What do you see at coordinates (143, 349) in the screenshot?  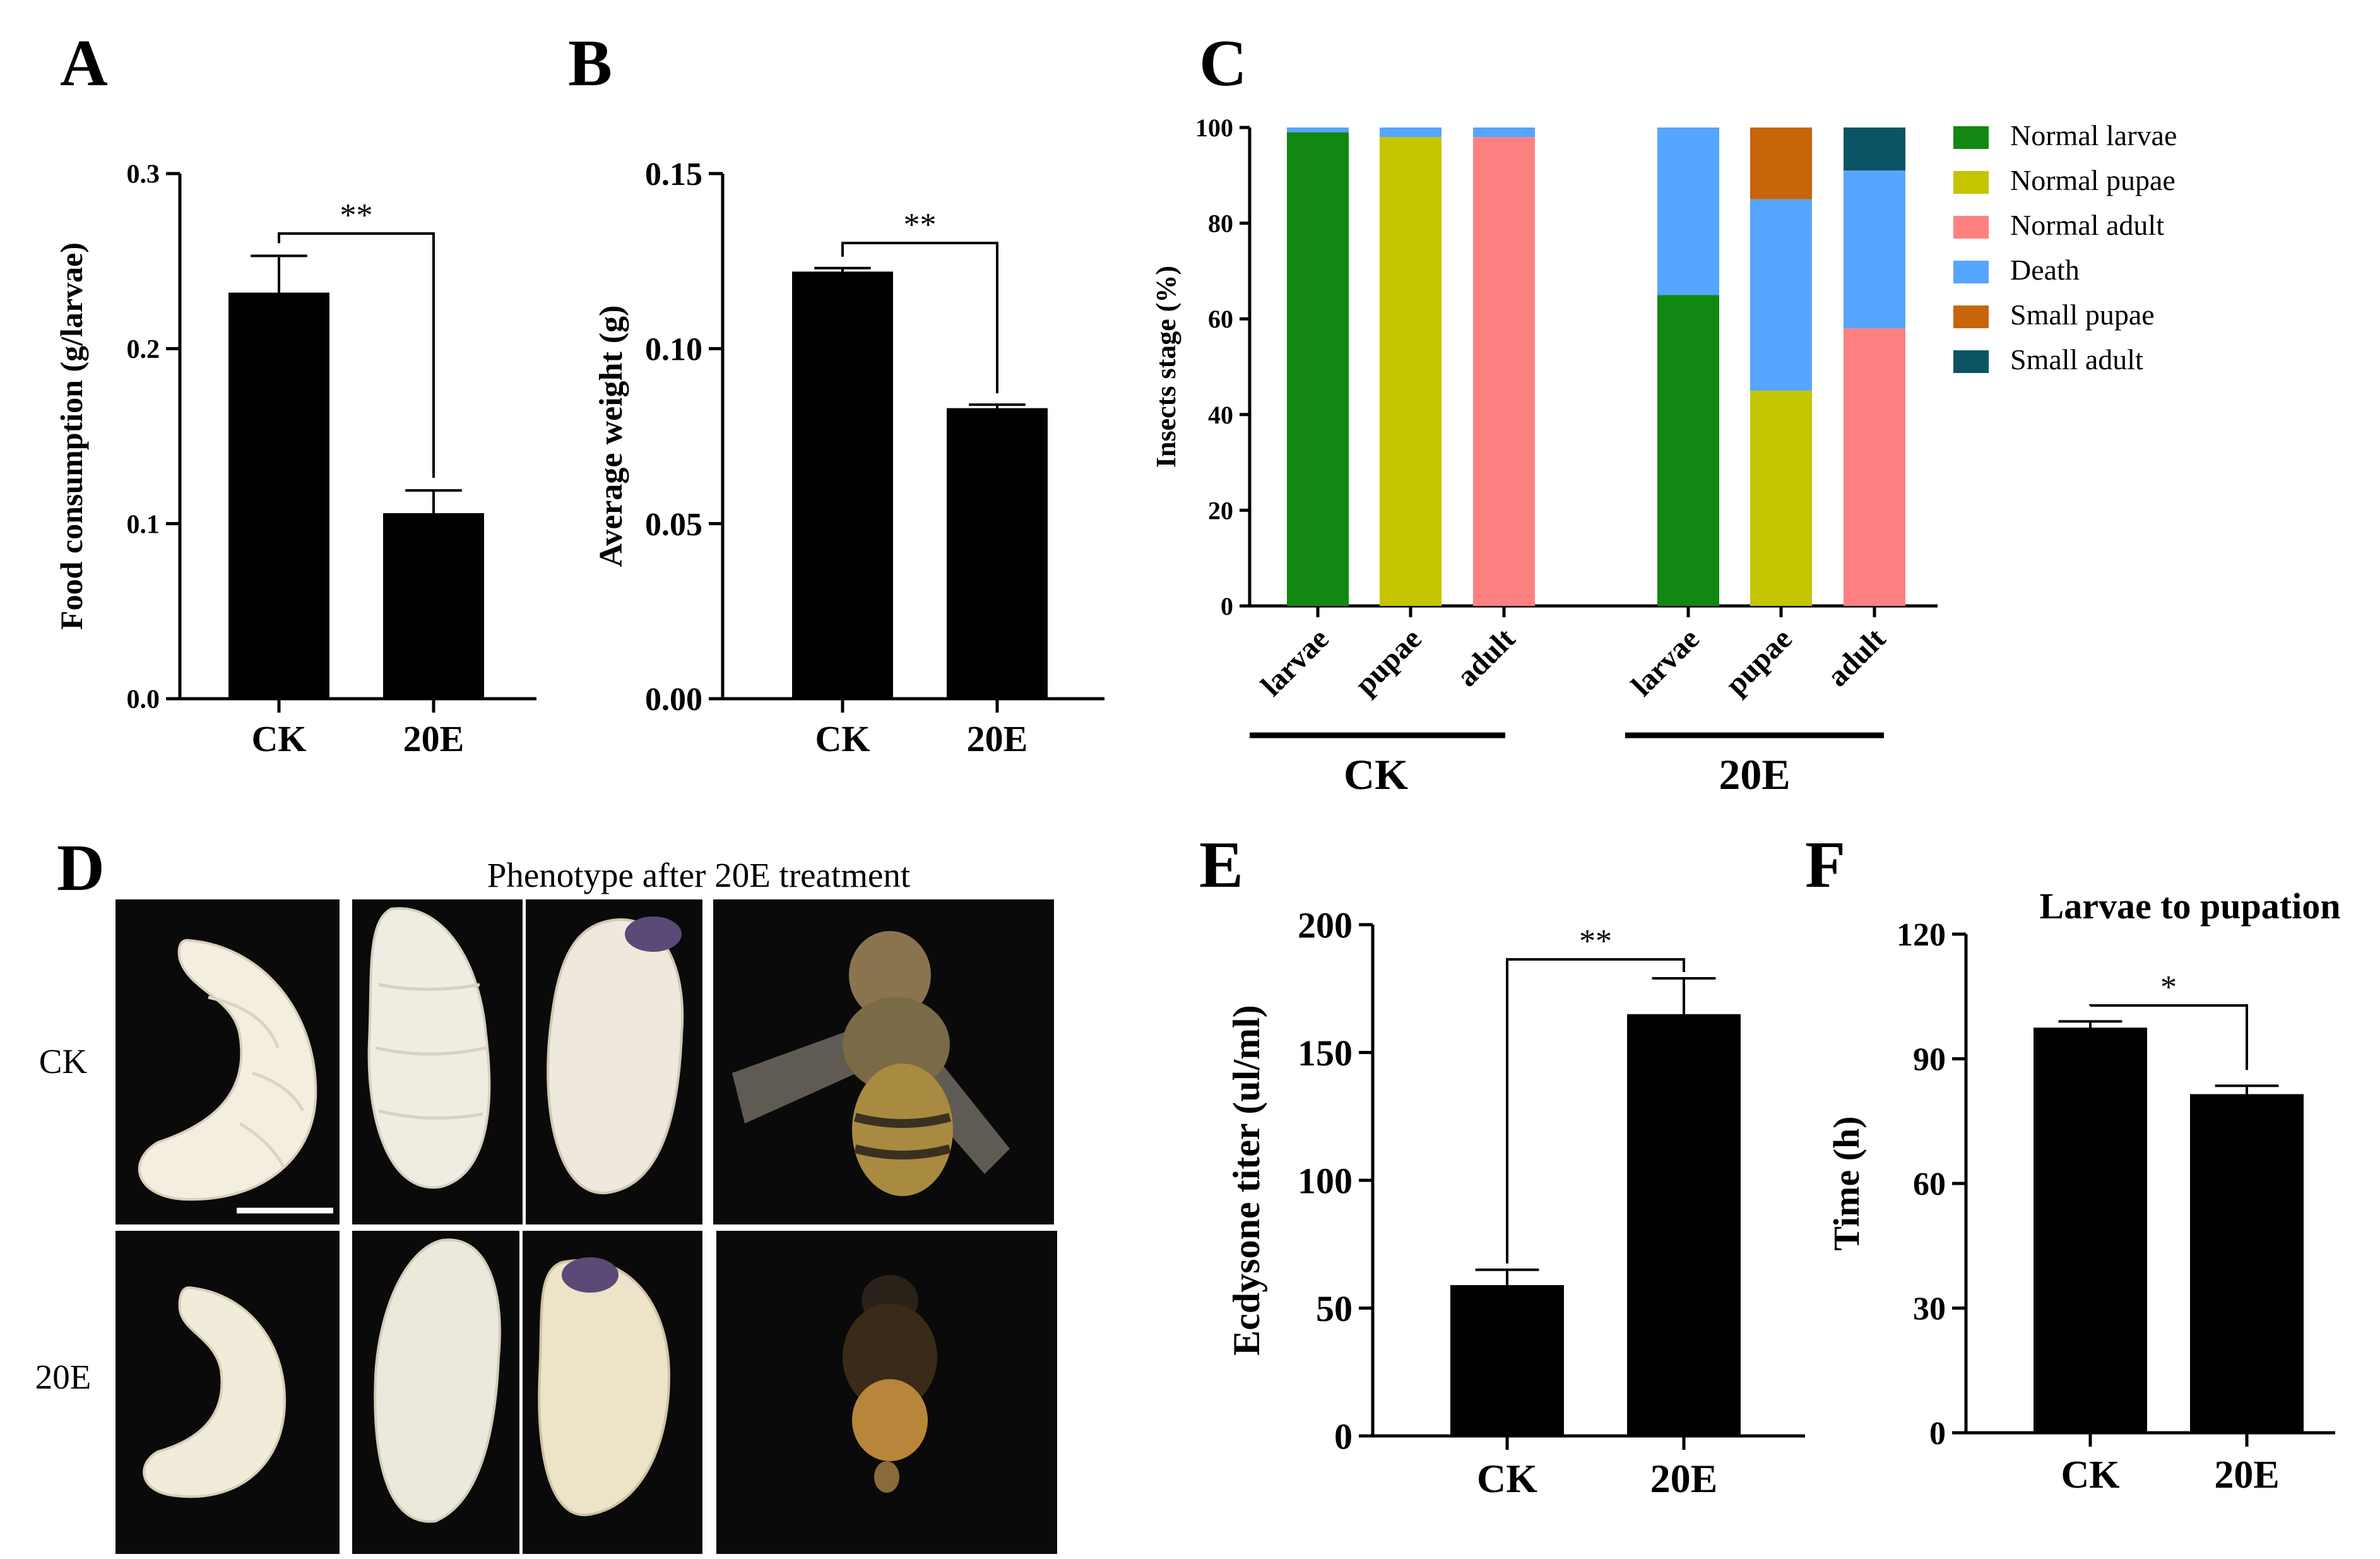 I see `y-tick-label: 0.2` at bounding box center [143, 349].